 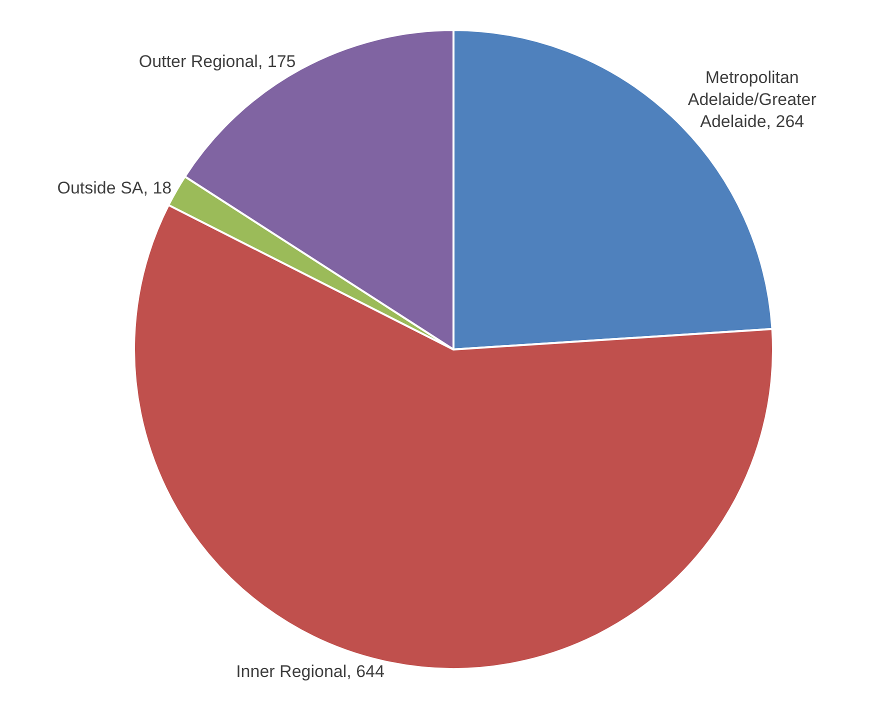 What do you see at coordinates (114, 188) in the screenshot?
I see `slice-label: Outside SA, 18` at bounding box center [114, 188].